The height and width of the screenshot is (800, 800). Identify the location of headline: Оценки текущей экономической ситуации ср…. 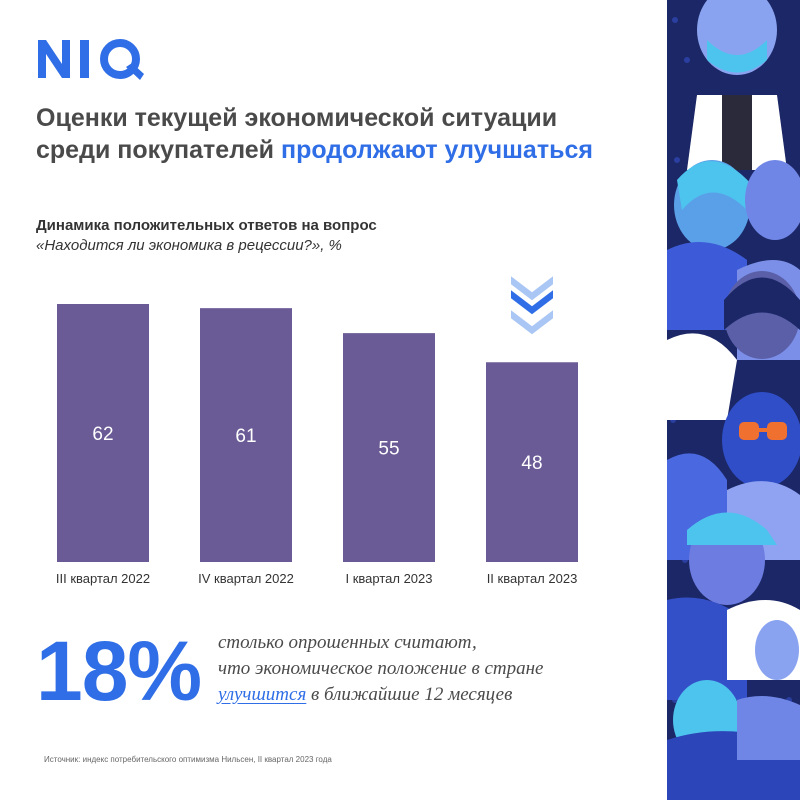
(336, 134).